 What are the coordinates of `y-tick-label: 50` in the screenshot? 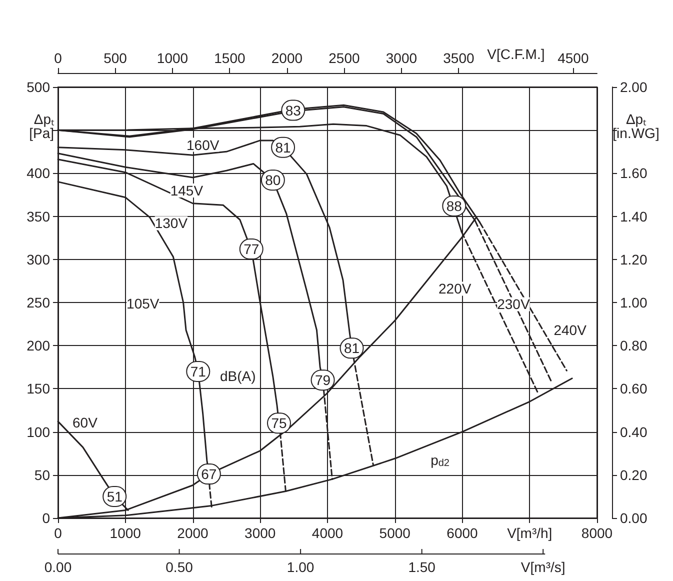 It's located at (42, 474).